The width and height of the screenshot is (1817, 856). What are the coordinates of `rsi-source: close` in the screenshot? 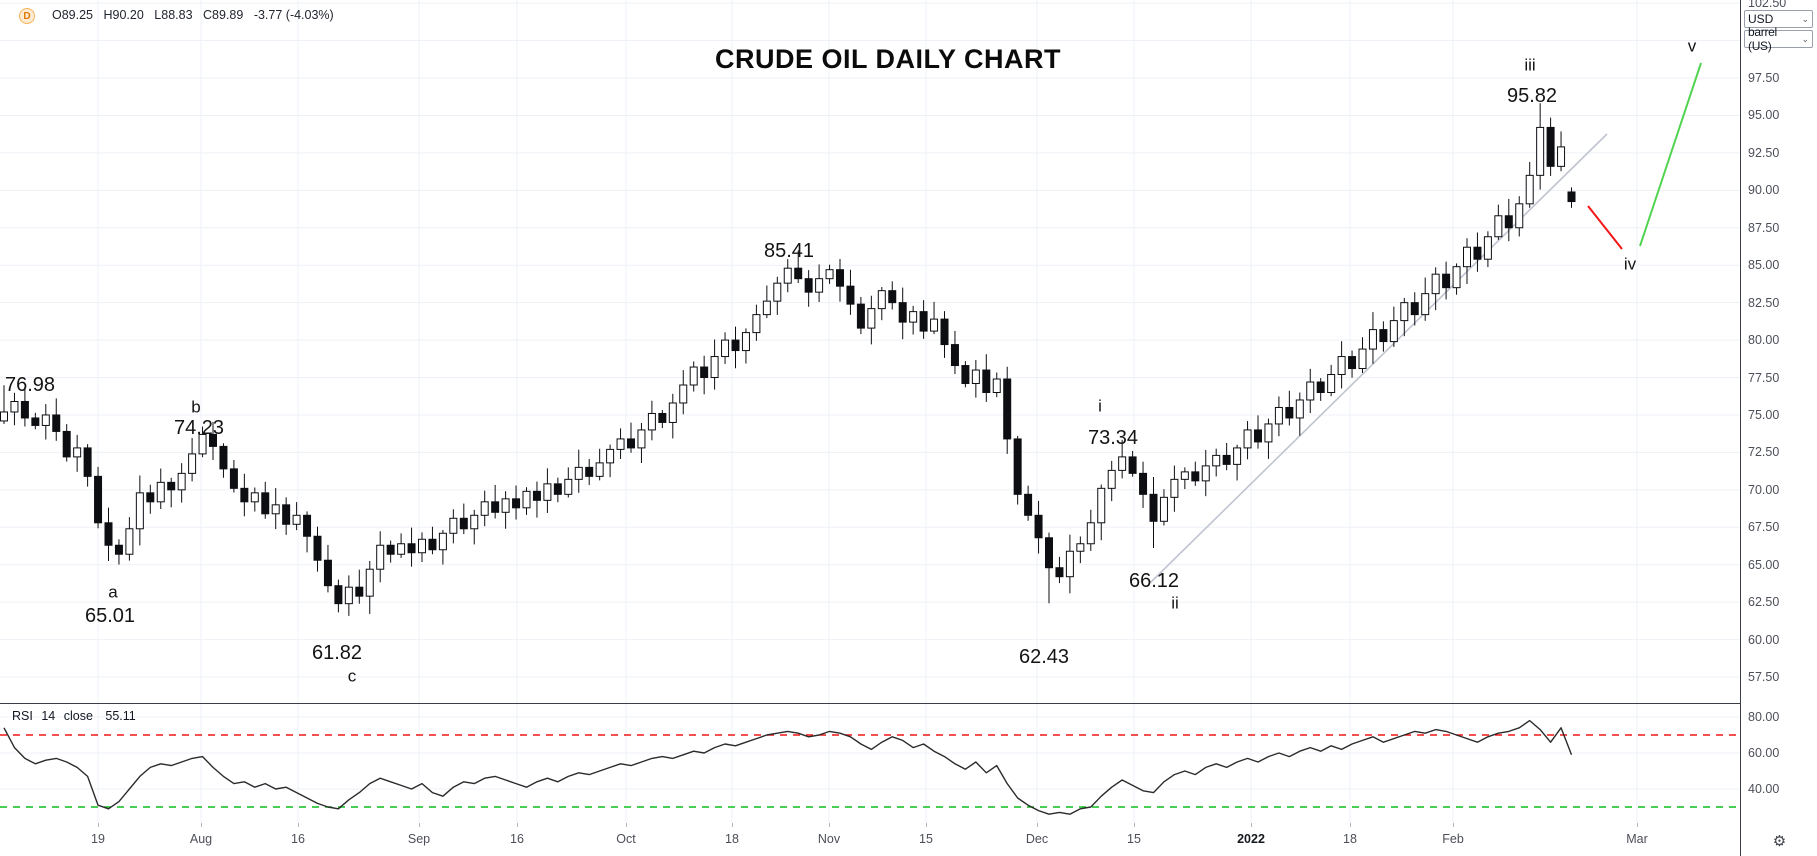 It's located at (78, 716).